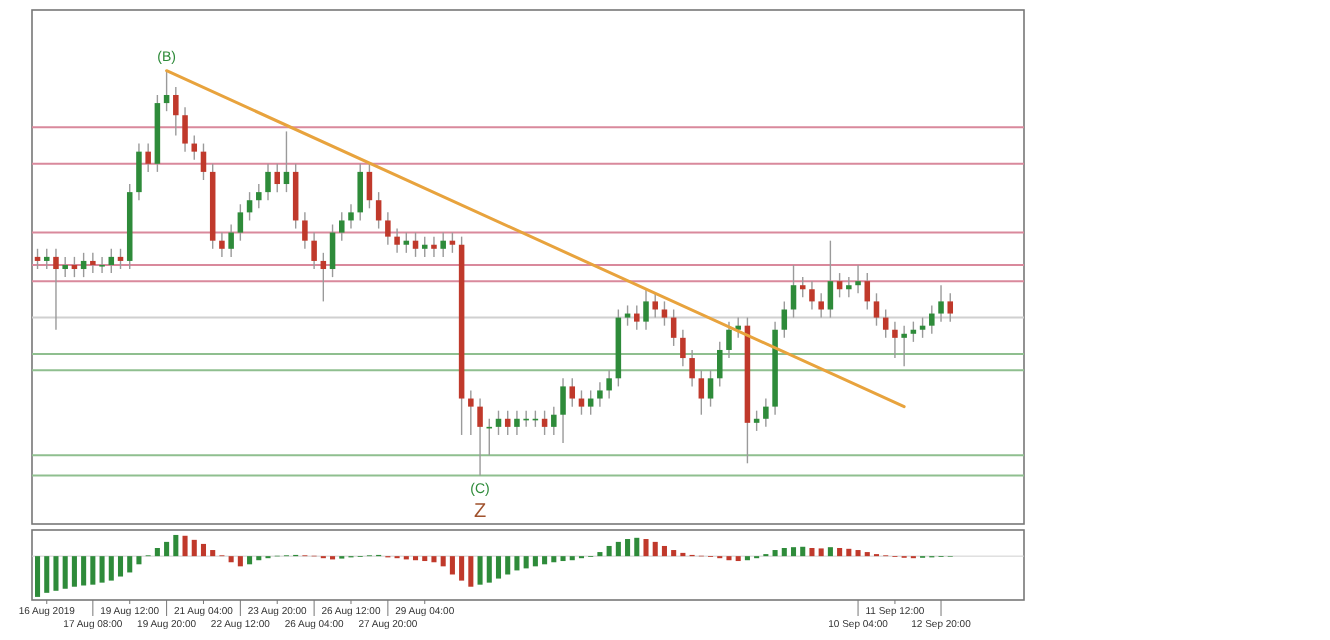  Describe the element at coordinates (480, 512) in the screenshot. I see `annotation: Z` at that location.